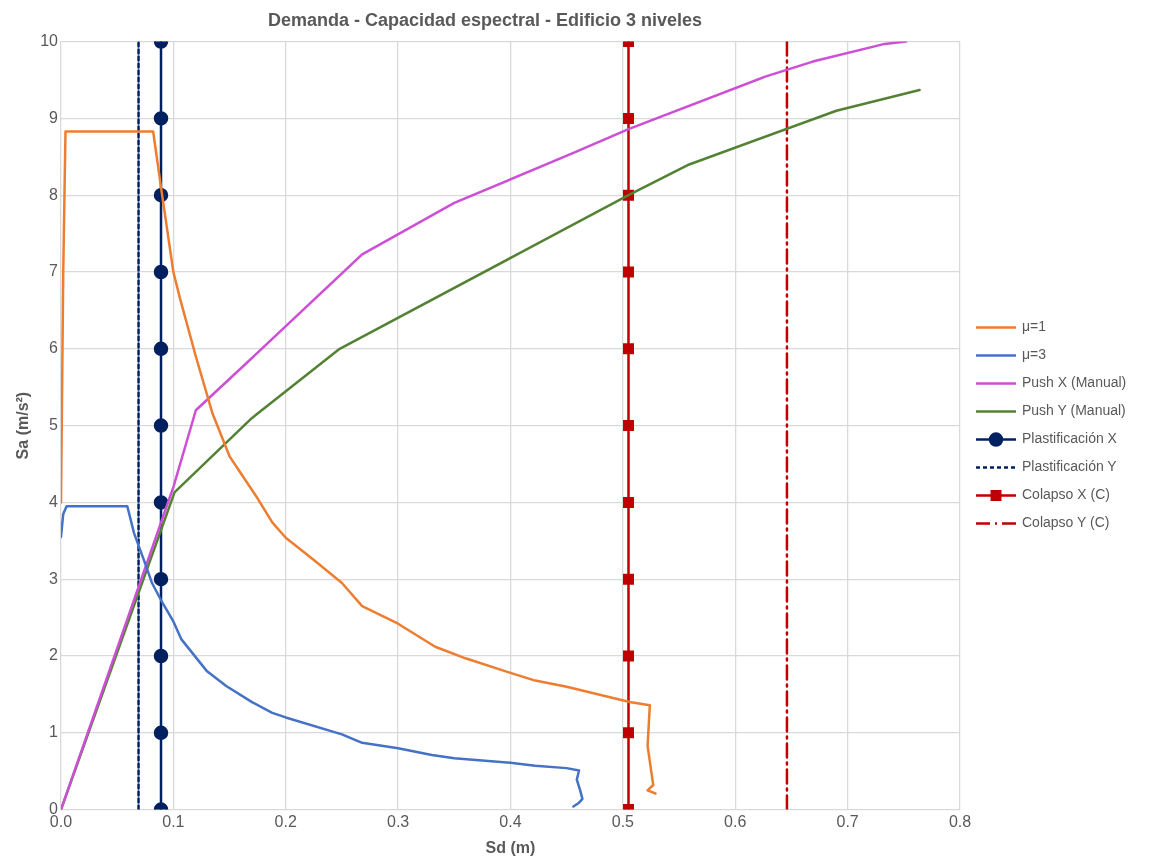 This screenshot has height=868, width=1150. I want to click on x-tick-label: 0.8, so click(960, 821).